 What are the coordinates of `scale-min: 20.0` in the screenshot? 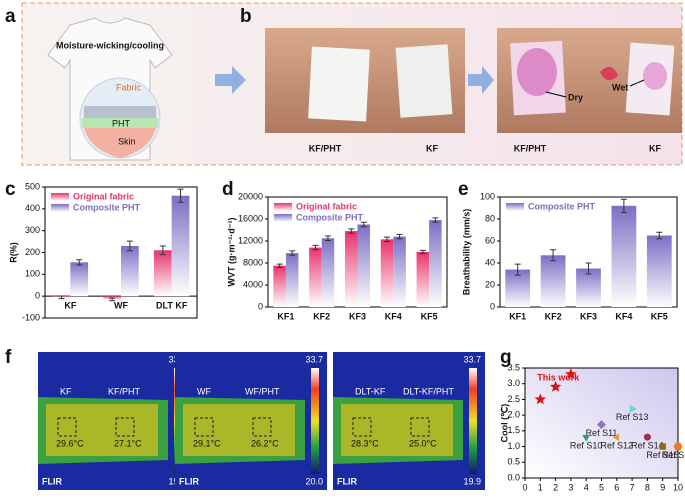 It's located at (314, 481).